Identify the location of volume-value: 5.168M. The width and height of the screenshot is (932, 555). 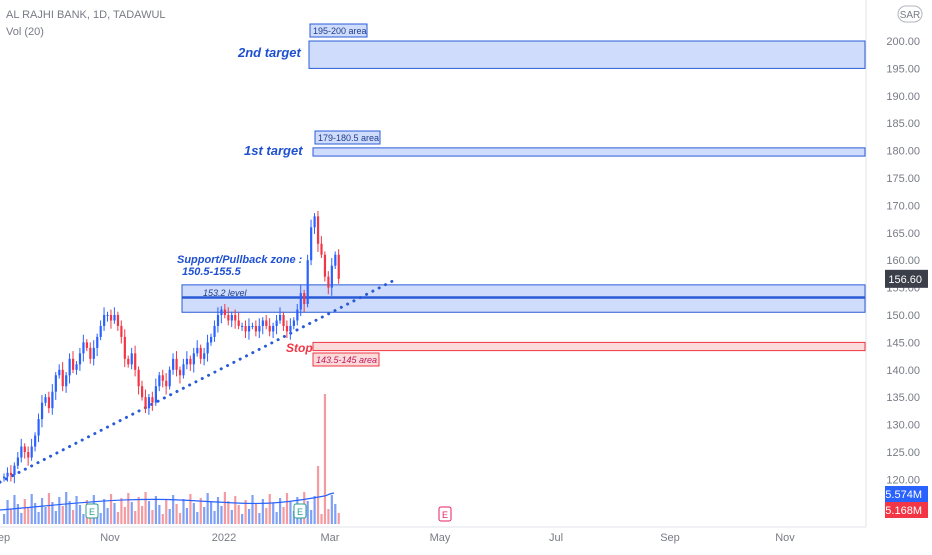
(903, 511).